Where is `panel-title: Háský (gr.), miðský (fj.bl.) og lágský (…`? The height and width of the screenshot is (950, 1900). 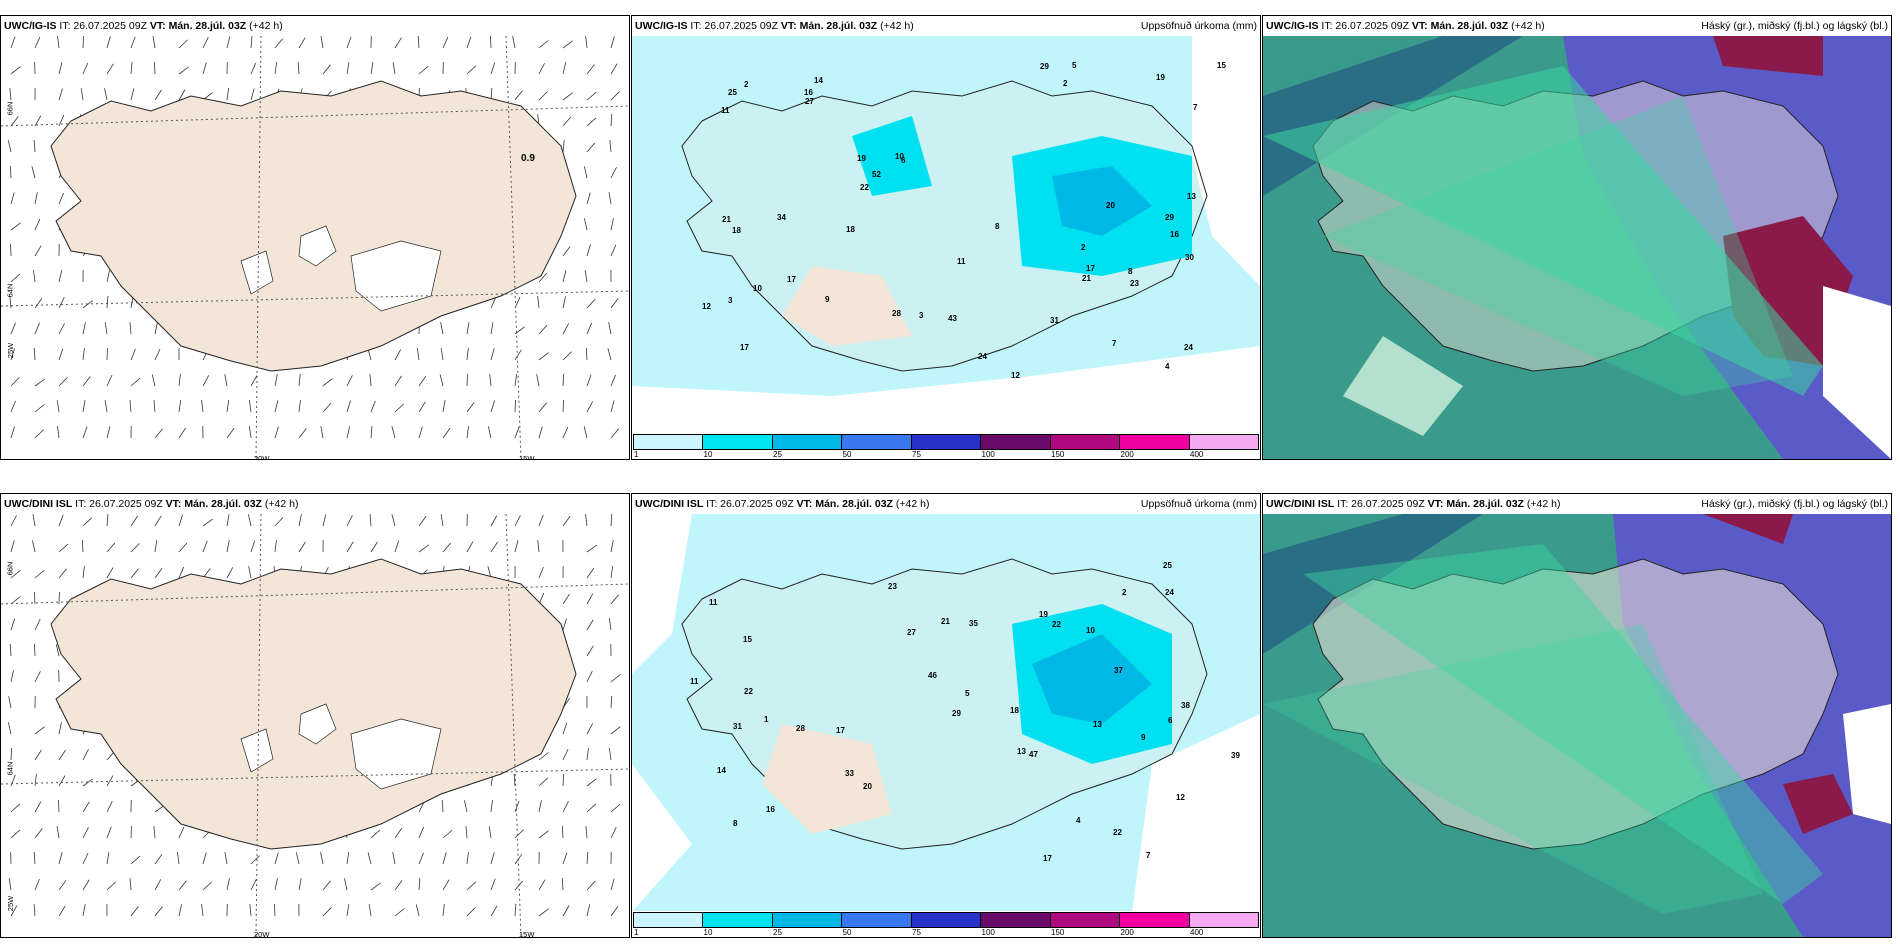 panel-title: Háský (gr.), miðský (fj.bl.) og lágský (… is located at coordinates (1794, 504).